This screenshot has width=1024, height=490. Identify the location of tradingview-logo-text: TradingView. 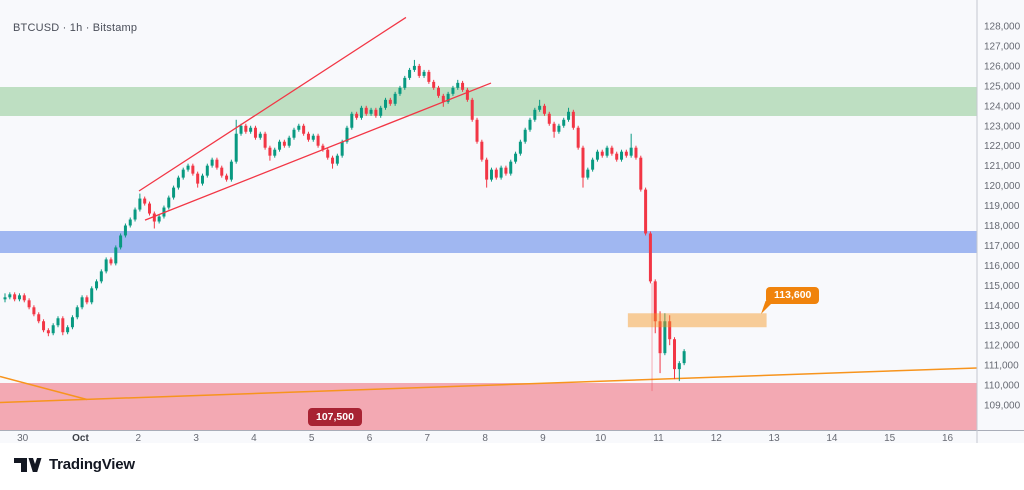
(92, 464).